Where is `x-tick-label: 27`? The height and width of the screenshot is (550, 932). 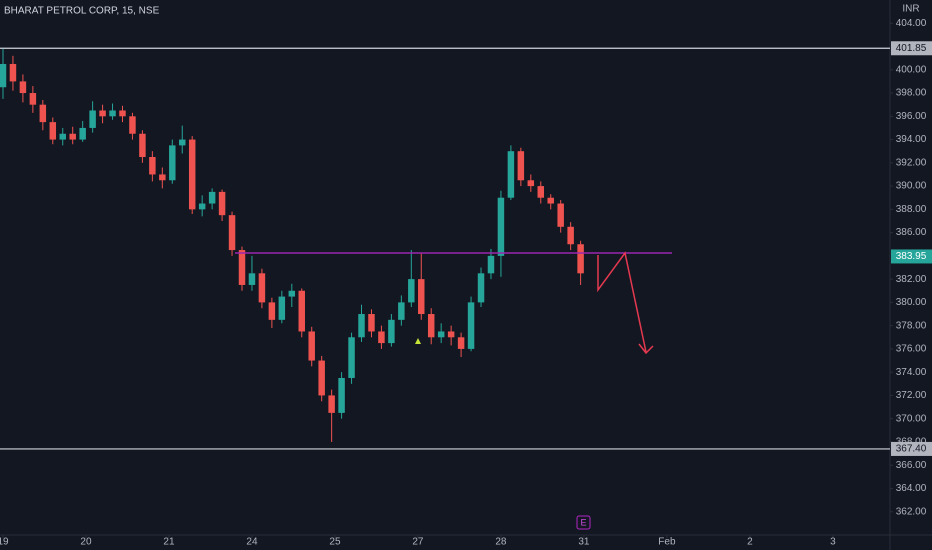 x-tick-label: 27 is located at coordinates (418, 542).